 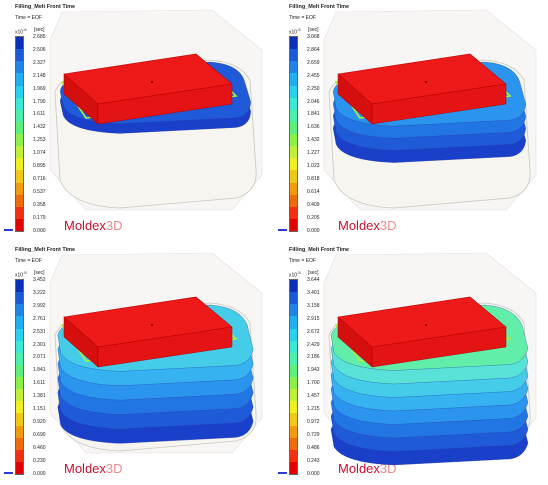 I want to click on legend-tick-label: 1.432, so click(x=313, y=140).